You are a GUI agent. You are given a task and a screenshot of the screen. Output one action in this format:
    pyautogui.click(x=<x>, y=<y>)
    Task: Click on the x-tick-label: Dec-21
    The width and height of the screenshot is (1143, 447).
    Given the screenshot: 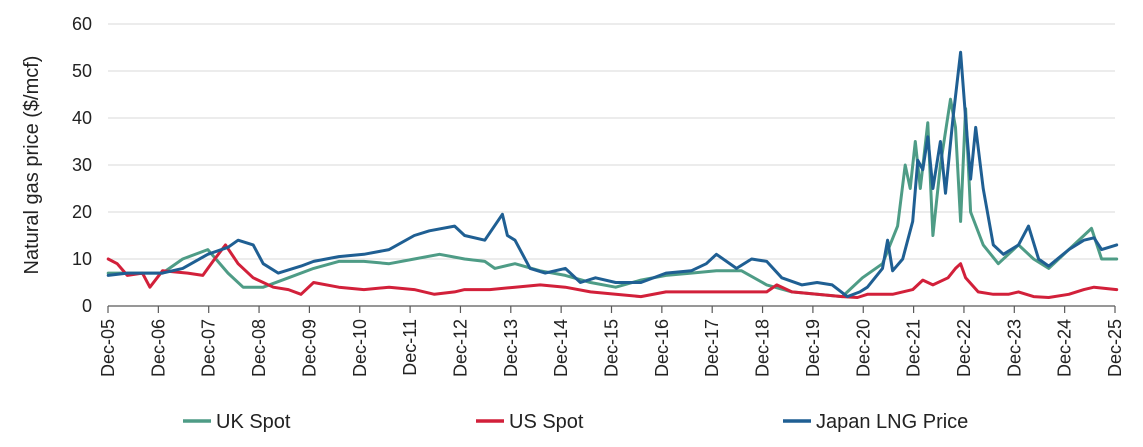 What is the action you would take?
    pyautogui.click(x=914, y=348)
    